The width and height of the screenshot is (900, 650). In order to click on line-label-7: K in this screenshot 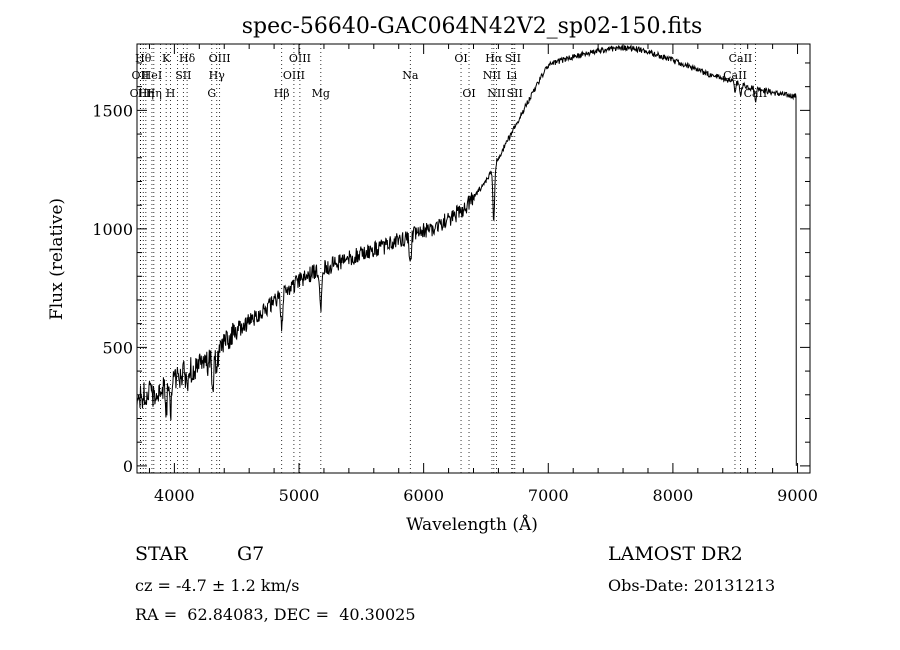, I will do `click(166, 58)`.